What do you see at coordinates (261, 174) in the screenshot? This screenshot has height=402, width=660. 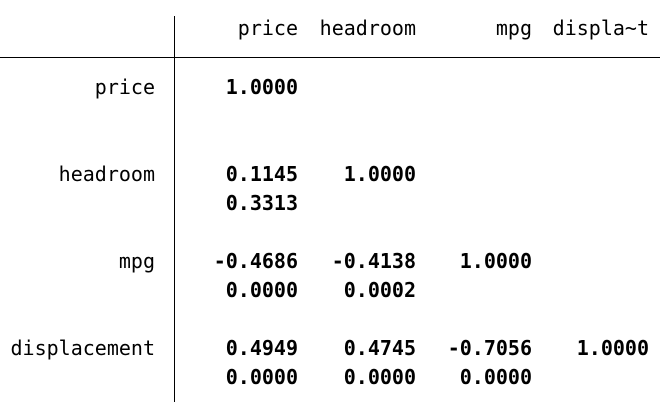 I see `coef-cell: 0.1145` at bounding box center [261, 174].